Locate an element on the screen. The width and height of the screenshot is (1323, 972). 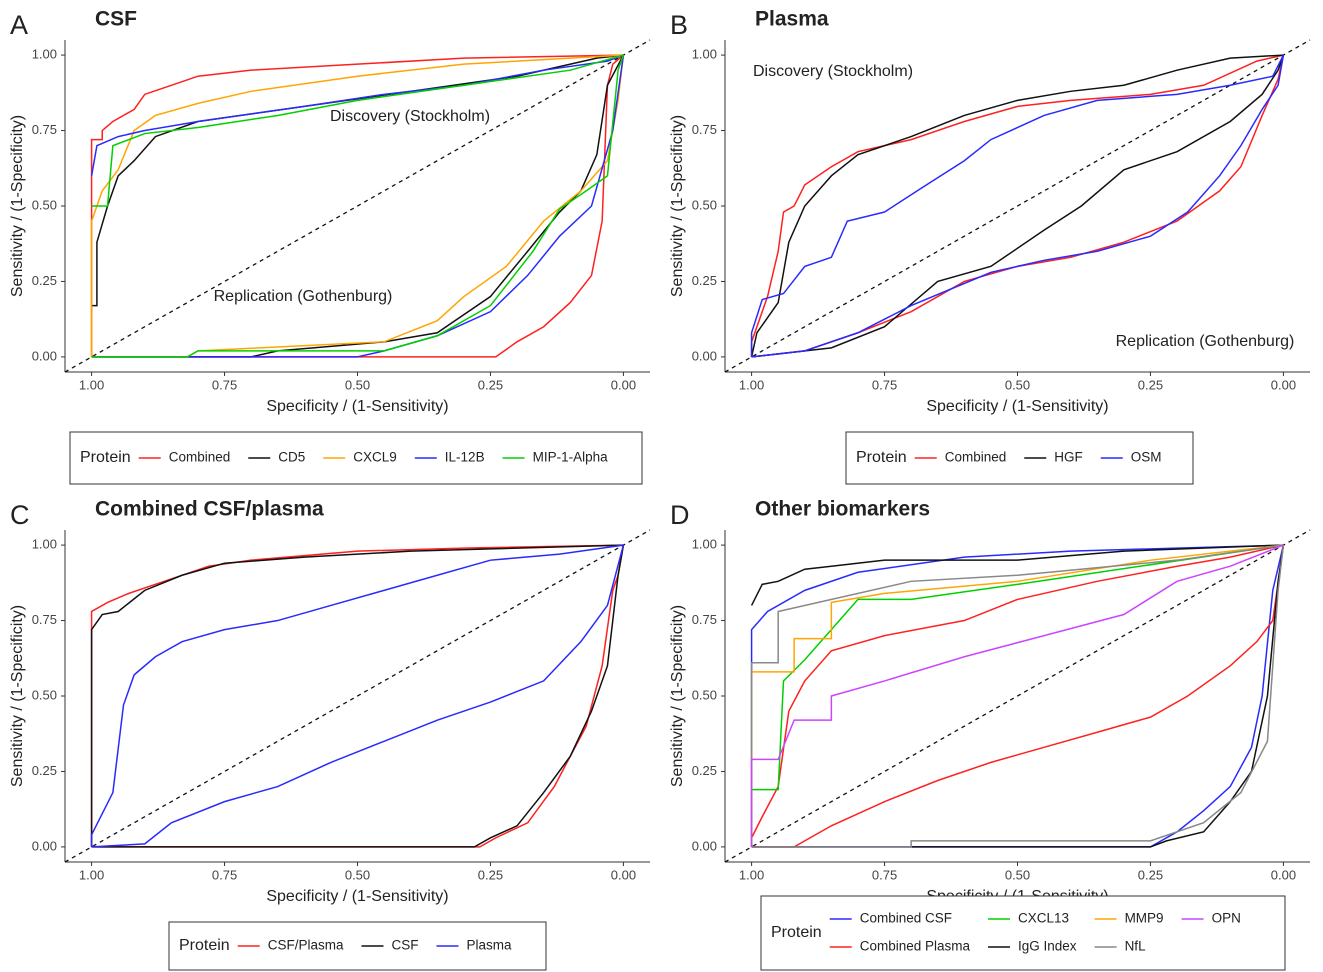
chart-title: Other biomarkers is located at coordinates (842, 509).